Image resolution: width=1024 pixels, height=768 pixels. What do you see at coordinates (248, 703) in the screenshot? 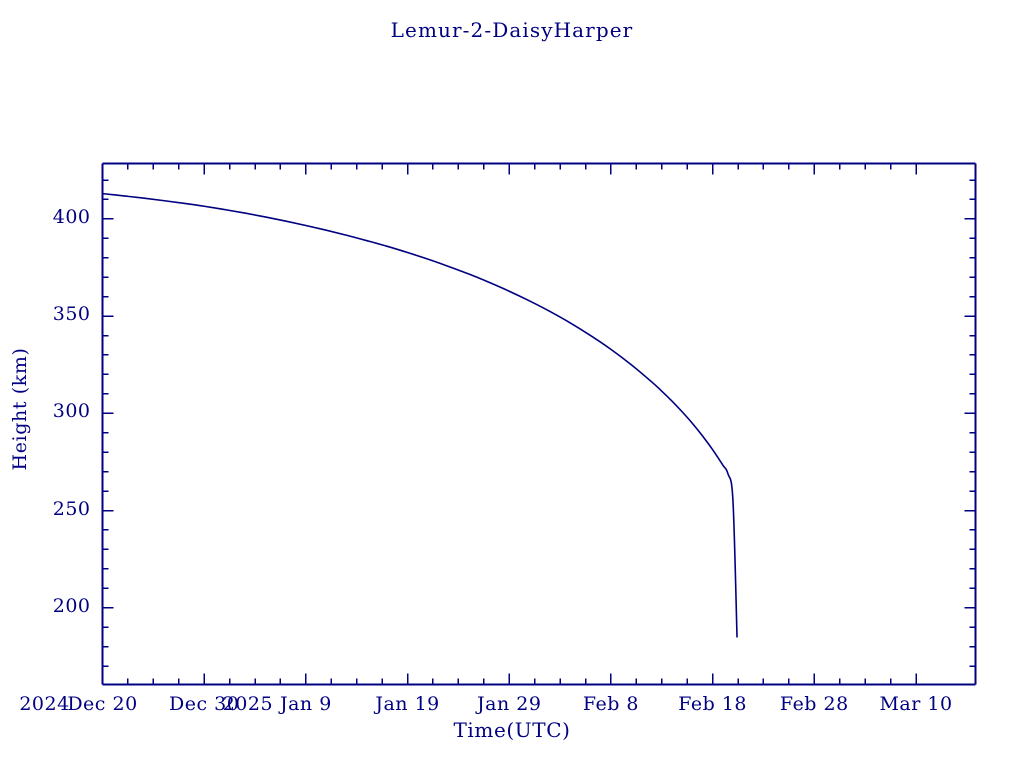
I see `x-year-label: 2025` at bounding box center [248, 703].